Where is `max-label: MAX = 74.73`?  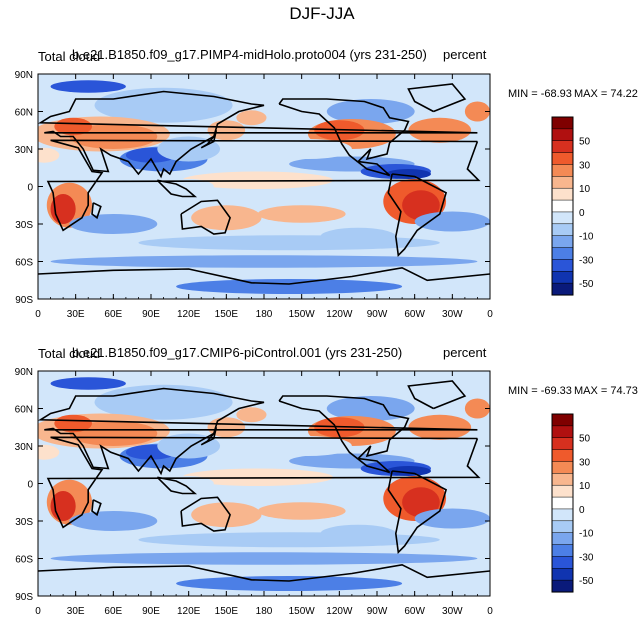 max-label: MAX = 74.73 is located at coordinates (606, 391).